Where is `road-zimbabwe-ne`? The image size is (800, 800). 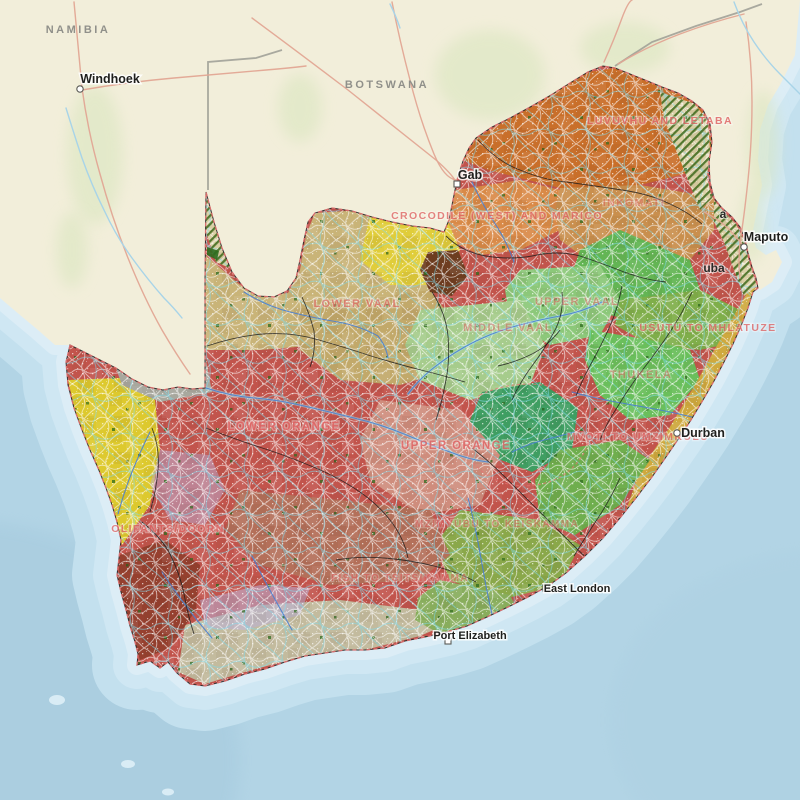 road-zimbabwe-ne is located at coordinates (681, 39).